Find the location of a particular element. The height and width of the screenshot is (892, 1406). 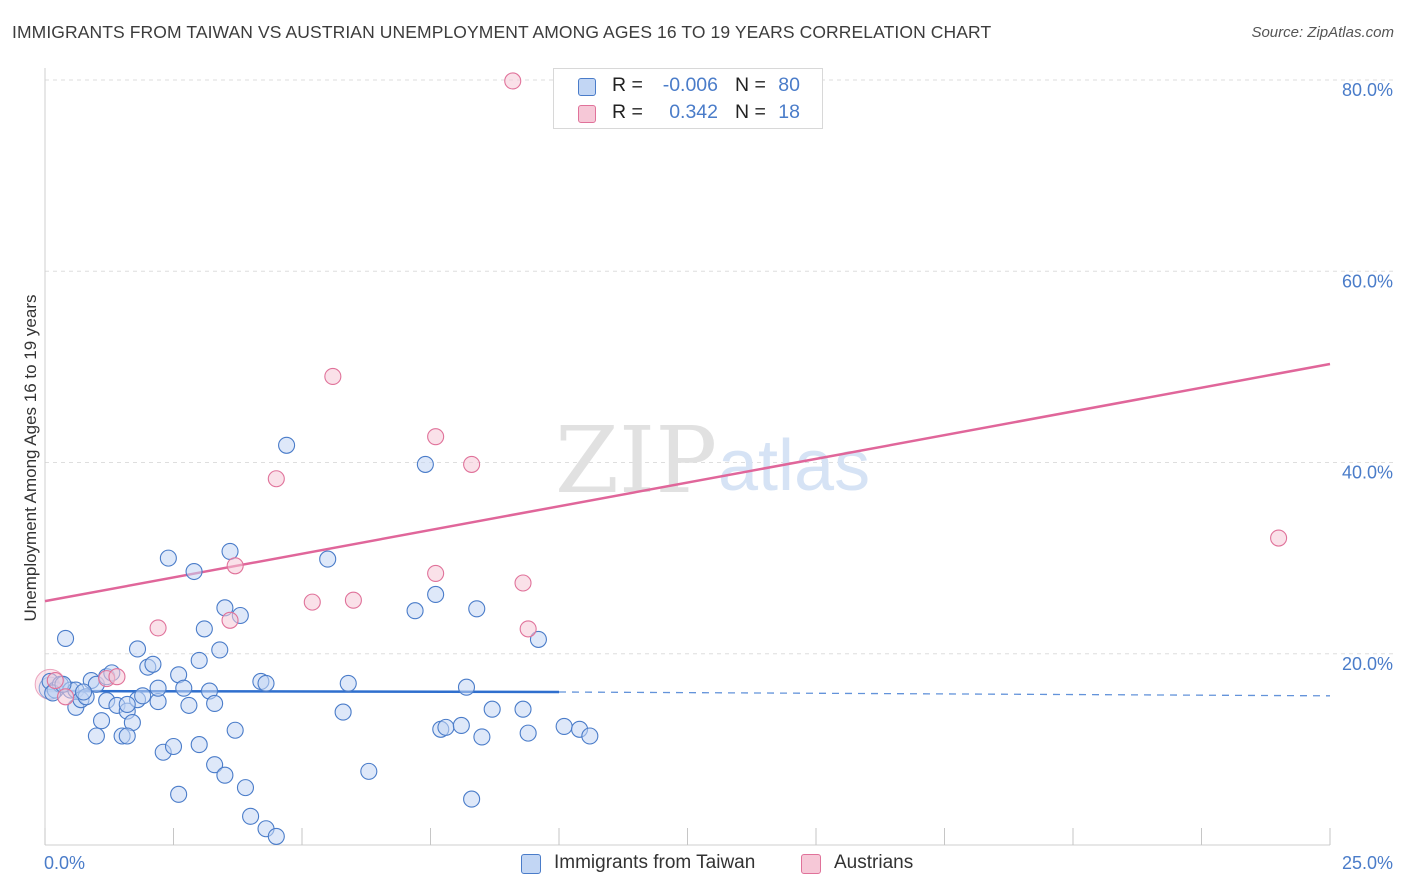

n-value: 80 is located at coordinates (789, 85).